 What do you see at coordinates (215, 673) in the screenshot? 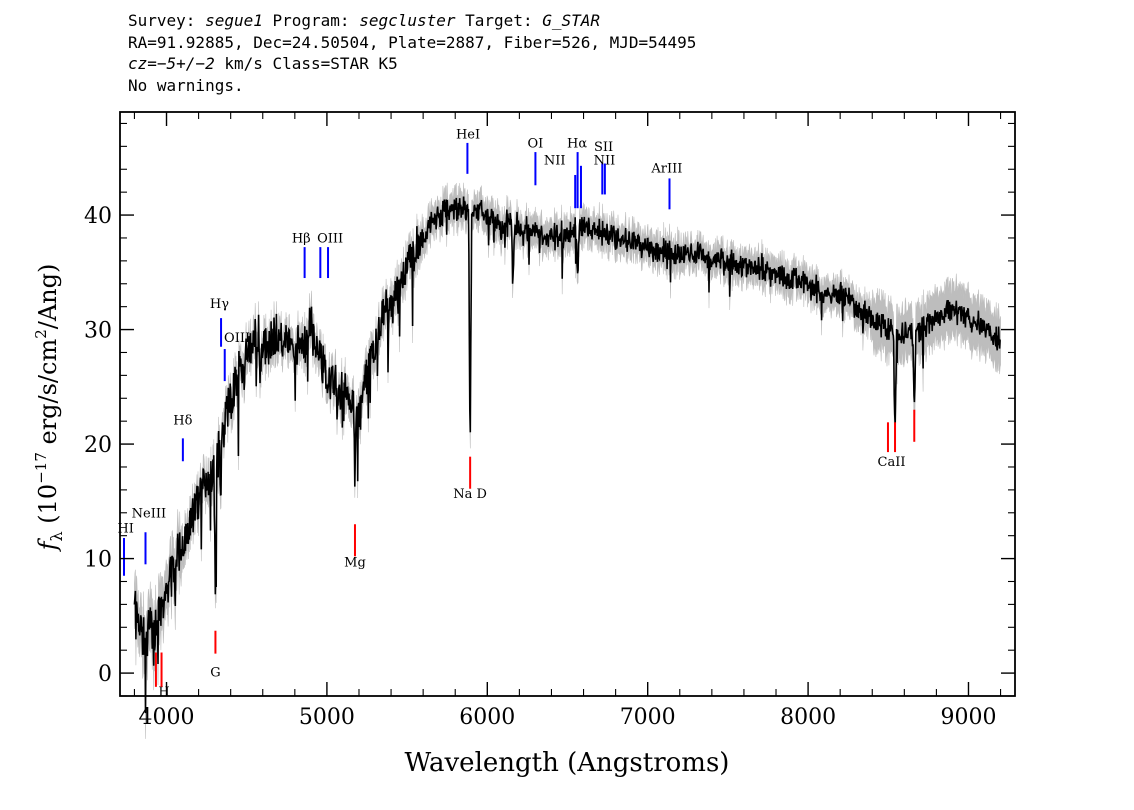
I see `line-marker-label: G` at bounding box center [215, 673].